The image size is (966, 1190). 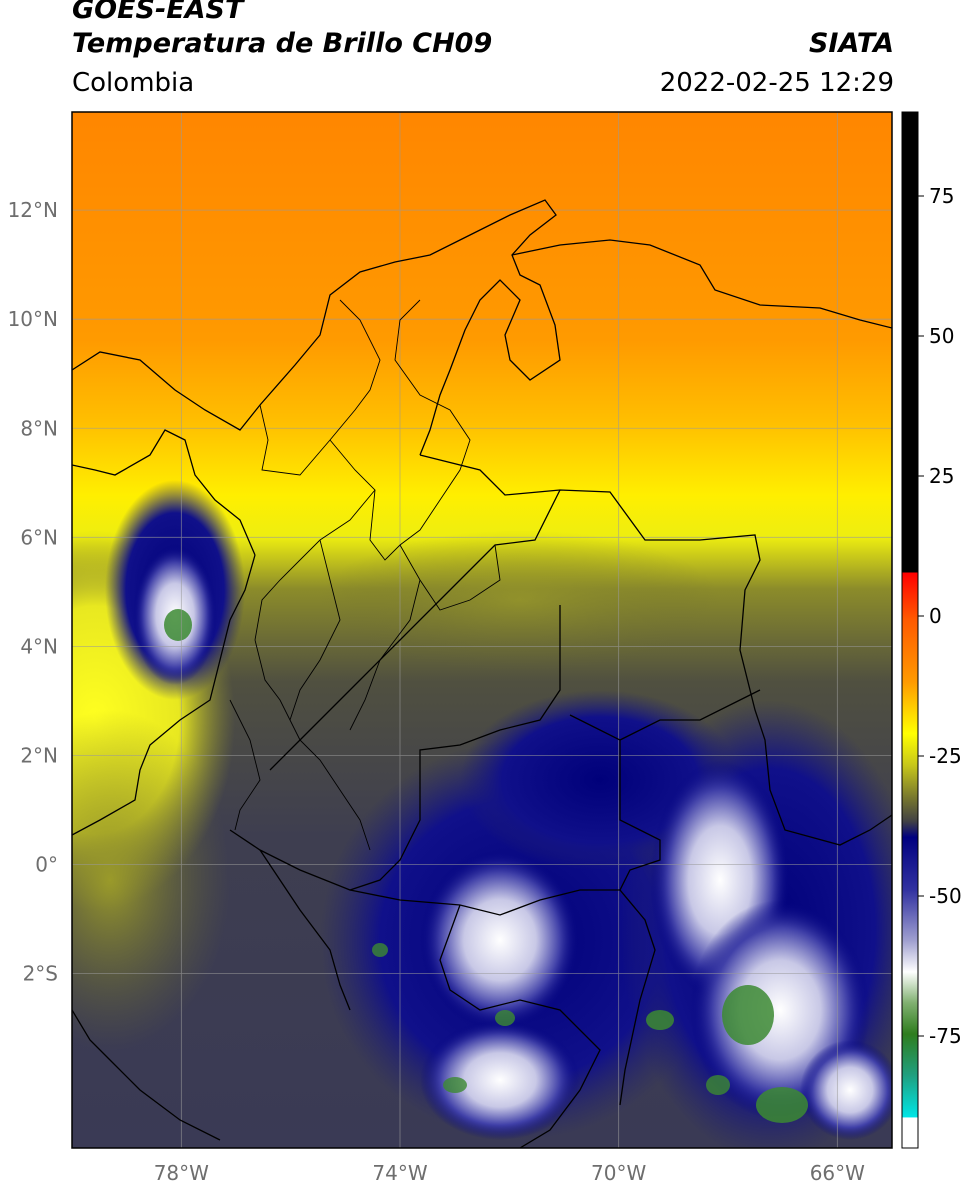 What do you see at coordinates (33, 319) in the screenshot?
I see `lat-tick-label: 10°N` at bounding box center [33, 319].